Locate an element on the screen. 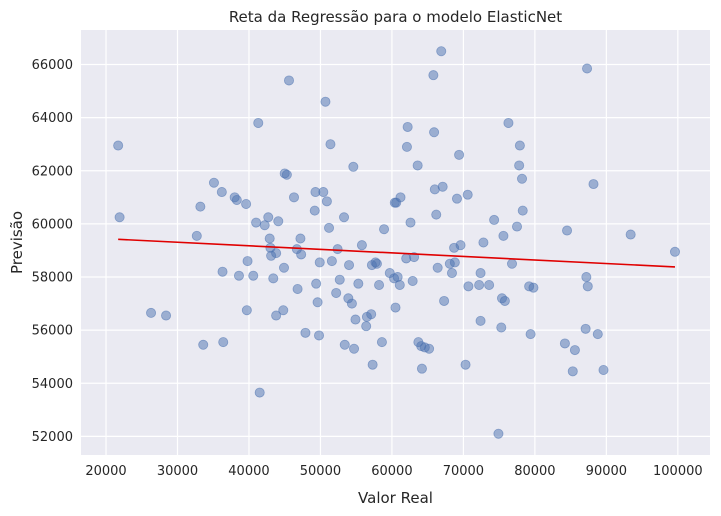 The image size is (721, 516). x-tick-label: 20000 is located at coordinates (105, 471).